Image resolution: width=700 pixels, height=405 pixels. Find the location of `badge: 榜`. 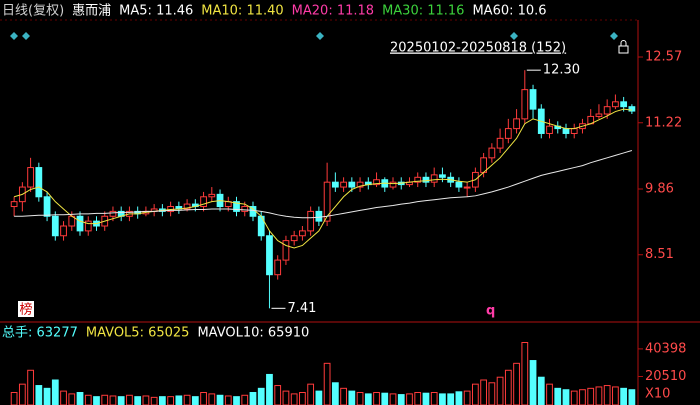

badge: 榜 is located at coordinates (25, 310).